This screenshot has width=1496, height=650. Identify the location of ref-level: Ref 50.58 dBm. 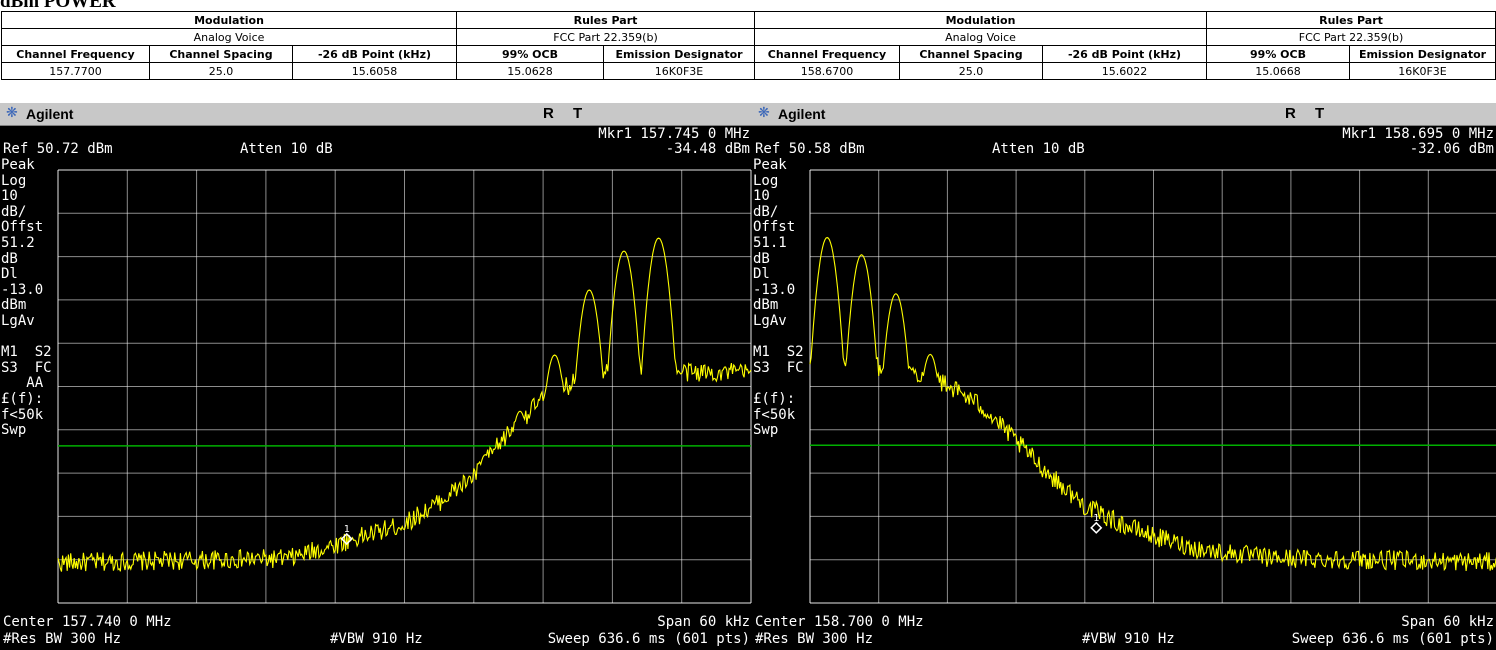
(810, 149).